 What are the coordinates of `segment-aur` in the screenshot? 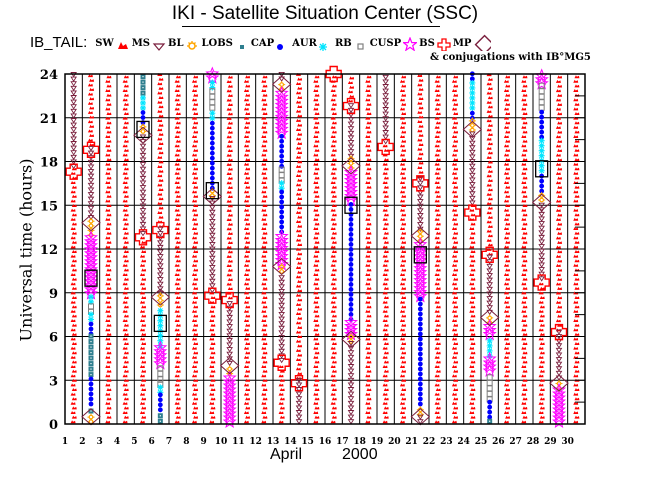 It's located at (281, 186).